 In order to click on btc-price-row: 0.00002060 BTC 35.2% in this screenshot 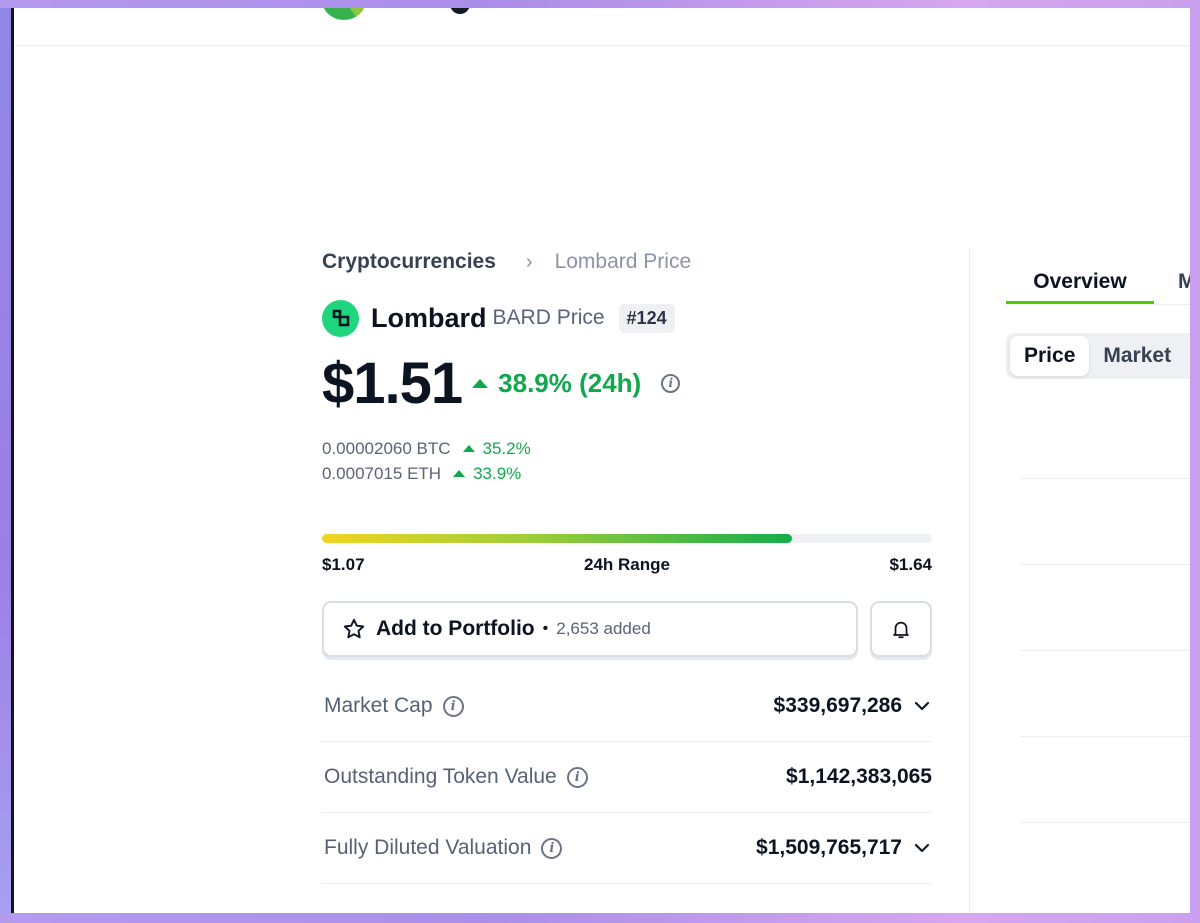, I will do `click(627, 448)`.